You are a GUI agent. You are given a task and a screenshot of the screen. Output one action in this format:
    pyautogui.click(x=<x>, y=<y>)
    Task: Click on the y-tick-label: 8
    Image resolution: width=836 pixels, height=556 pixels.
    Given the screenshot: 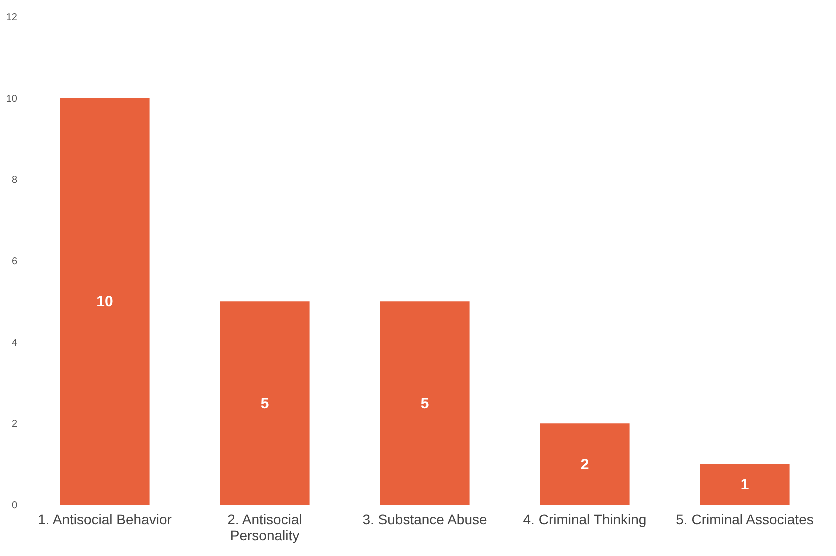 What is the action you would take?
    pyautogui.click(x=15, y=180)
    